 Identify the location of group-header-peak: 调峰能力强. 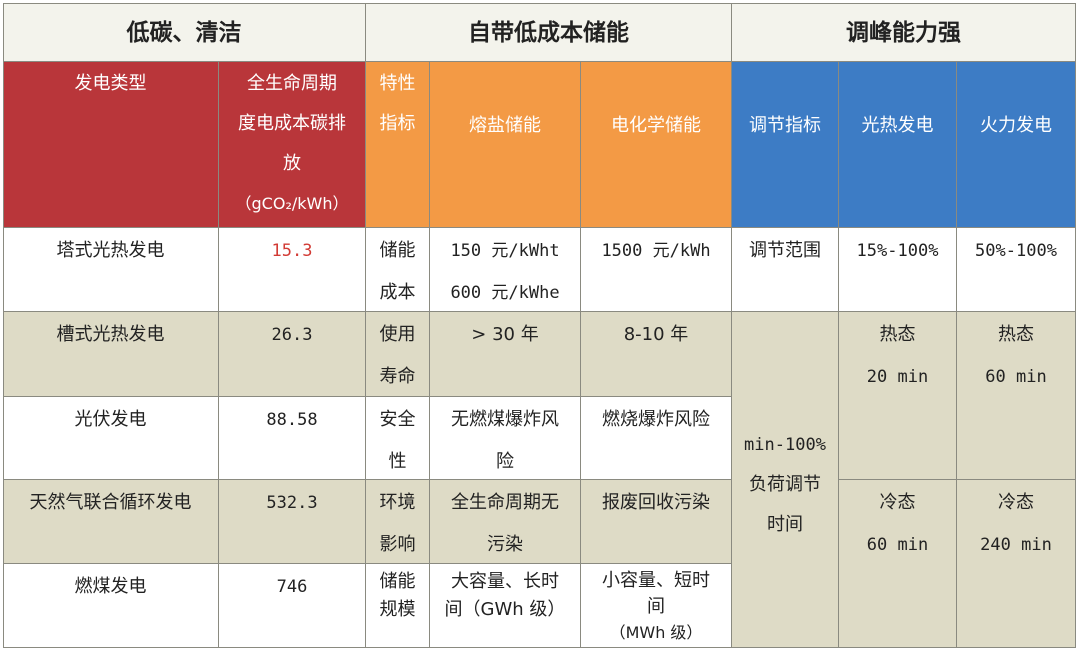
(904, 32).